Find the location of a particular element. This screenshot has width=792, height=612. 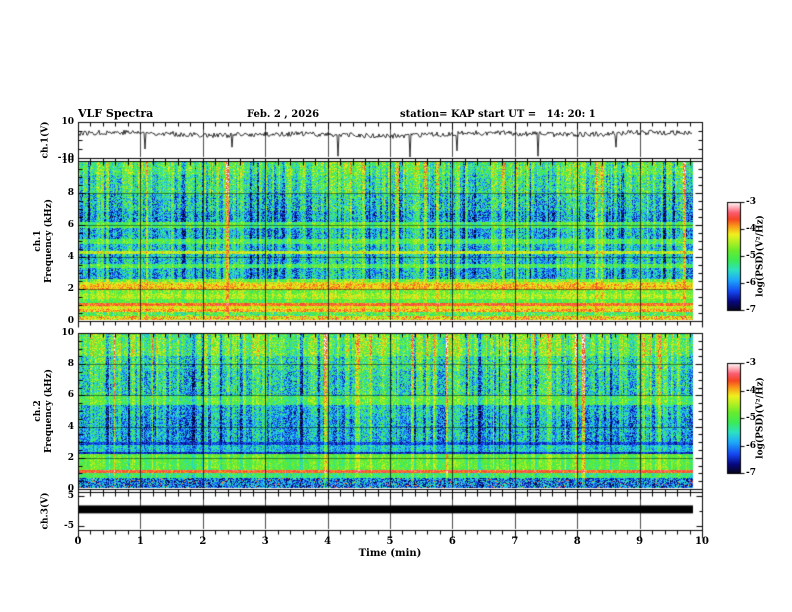

ch2-freq-tick-label: 8 is located at coordinates (70, 364).